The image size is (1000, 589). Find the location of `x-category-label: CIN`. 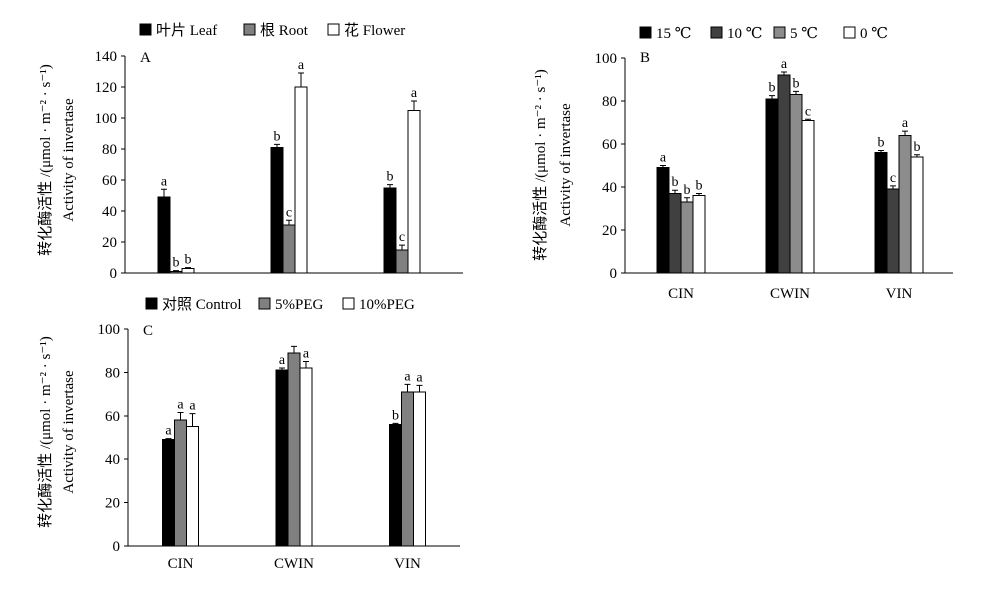

x-category-label: CIN is located at coordinates (681, 294).